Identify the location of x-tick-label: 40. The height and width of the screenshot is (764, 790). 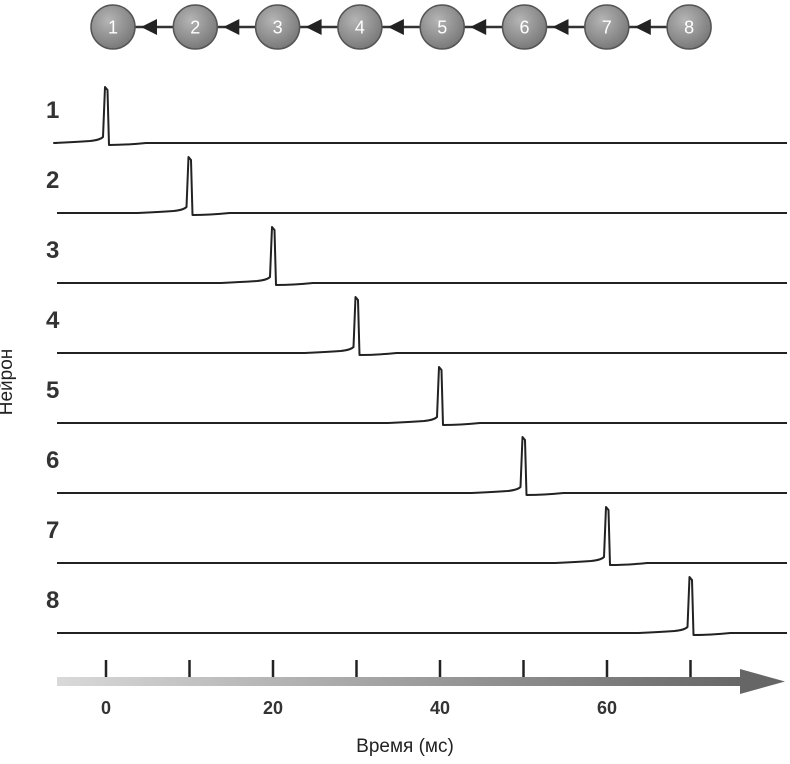
(440, 708).